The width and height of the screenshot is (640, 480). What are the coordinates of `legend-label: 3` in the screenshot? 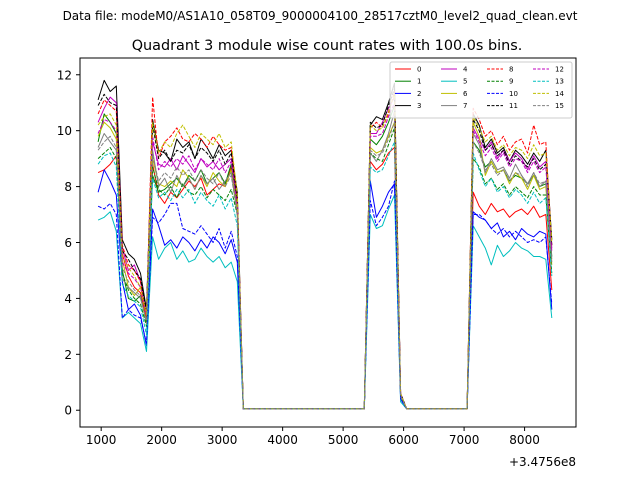 It's located at (419, 106).